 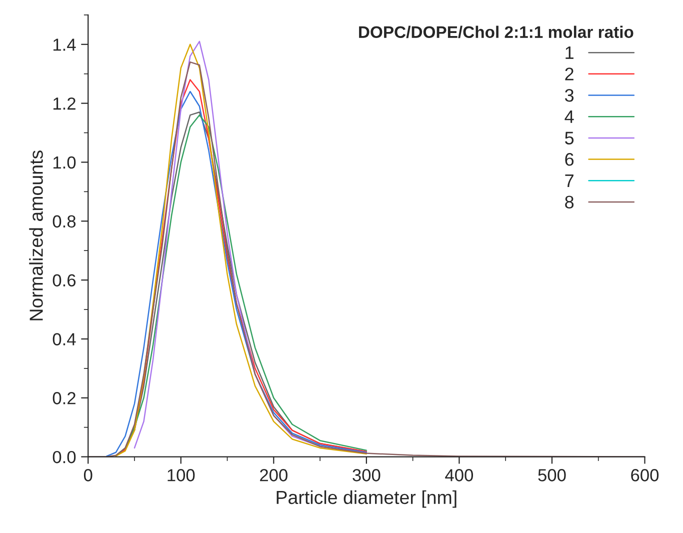 What do you see at coordinates (64, 162) in the screenshot?
I see `y-tick-label: 1.0` at bounding box center [64, 162].